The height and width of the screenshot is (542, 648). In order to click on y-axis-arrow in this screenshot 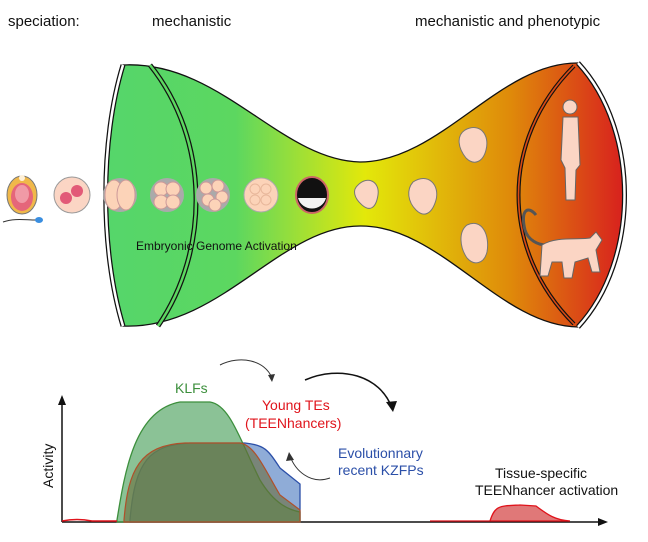, I will do `click(62, 400)`.